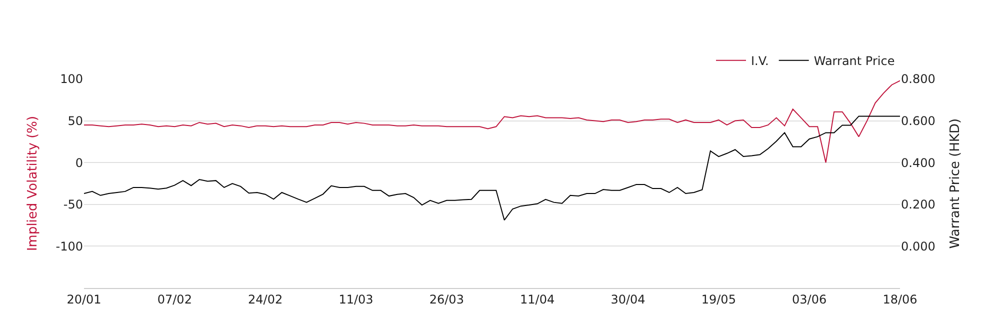 This screenshot has width=1000, height=324. What do you see at coordinates (33, 184) in the screenshot?
I see `y-axis-title: Implied Volatility (%)` at bounding box center [33, 184].